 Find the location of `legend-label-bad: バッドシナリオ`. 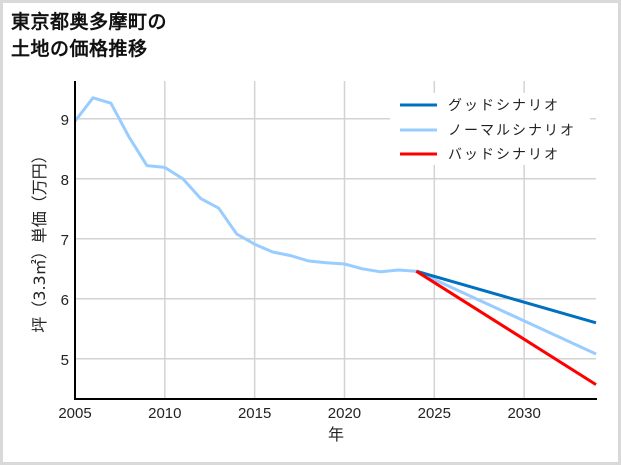

legend-label-bad: バッドシナリオ is located at coordinates (504, 155).